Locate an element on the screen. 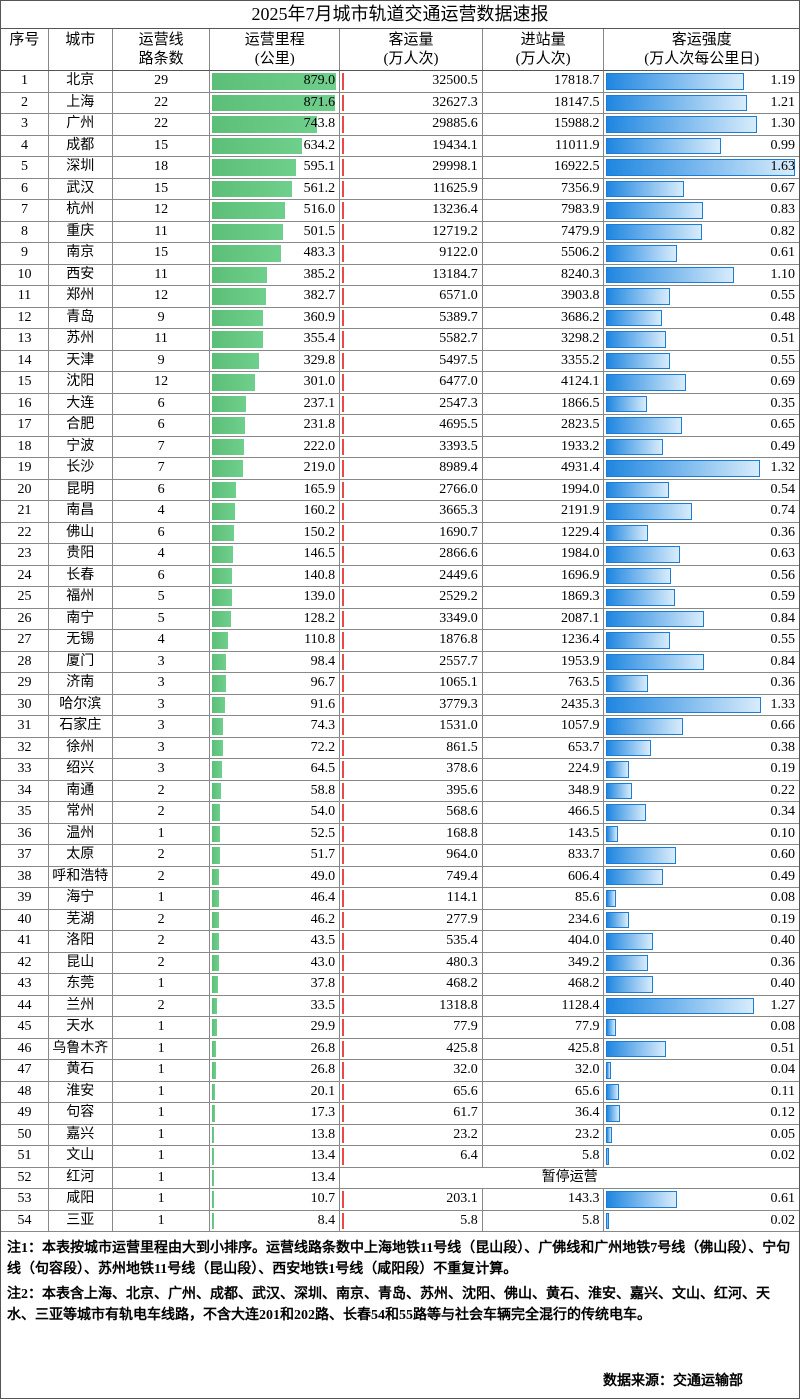  cell-text: 0.83 is located at coordinates (783, 209).